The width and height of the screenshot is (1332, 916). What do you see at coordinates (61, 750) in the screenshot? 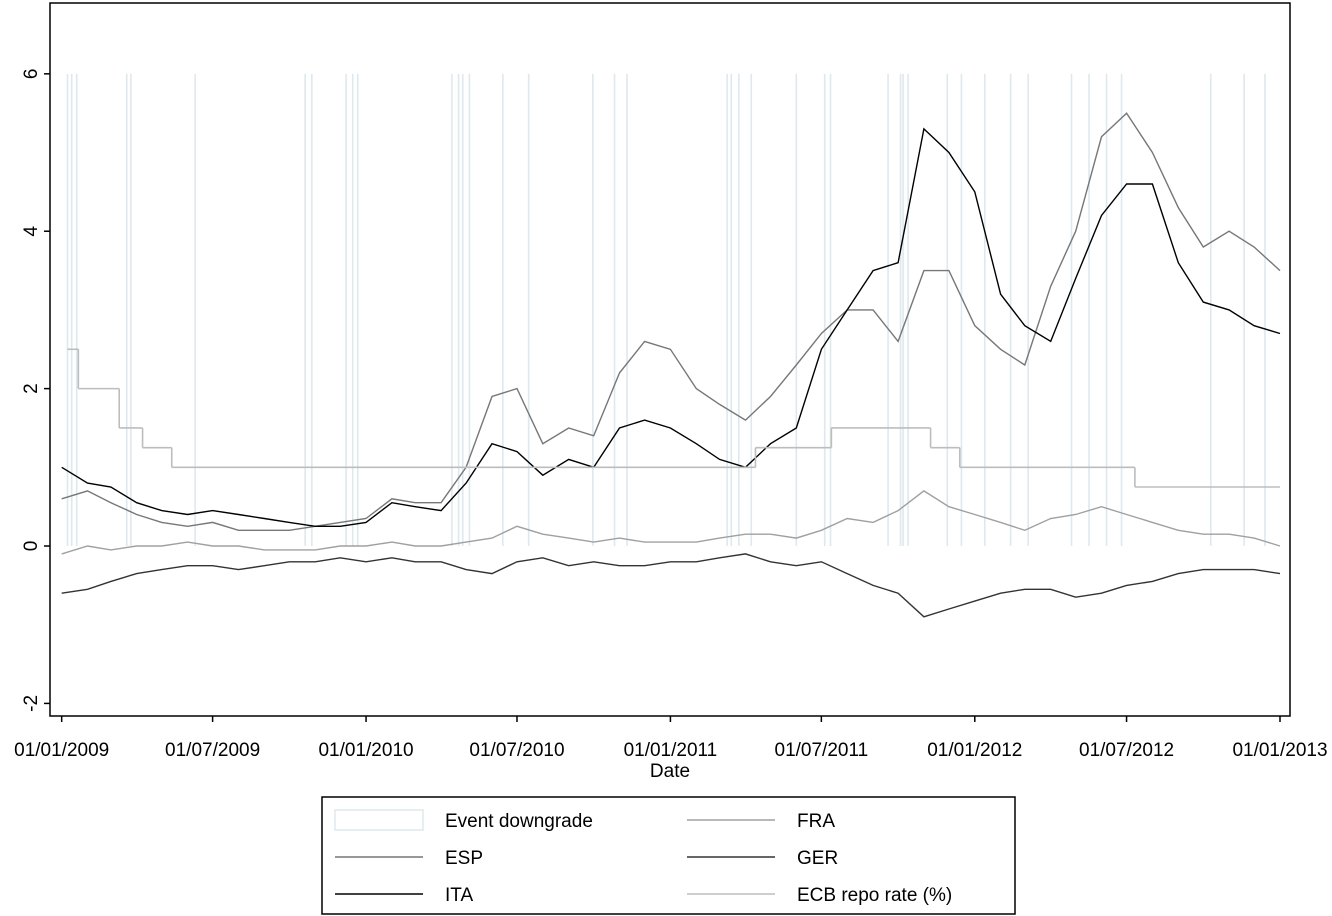
I see `x-tick-label: 01/01/2009` at bounding box center [61, 750].